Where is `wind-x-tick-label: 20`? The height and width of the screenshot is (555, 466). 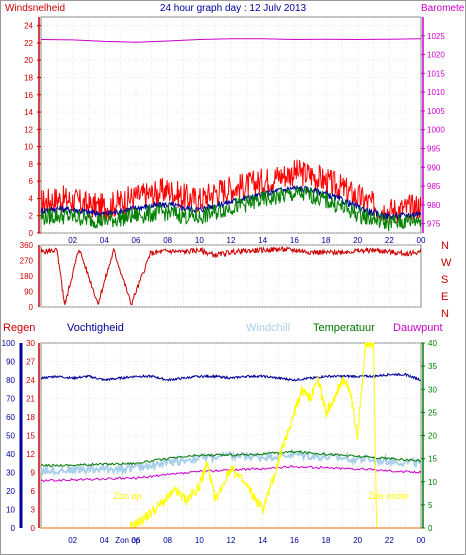 wind-x-tick-label: 20 is located at coordinates (357, 240).